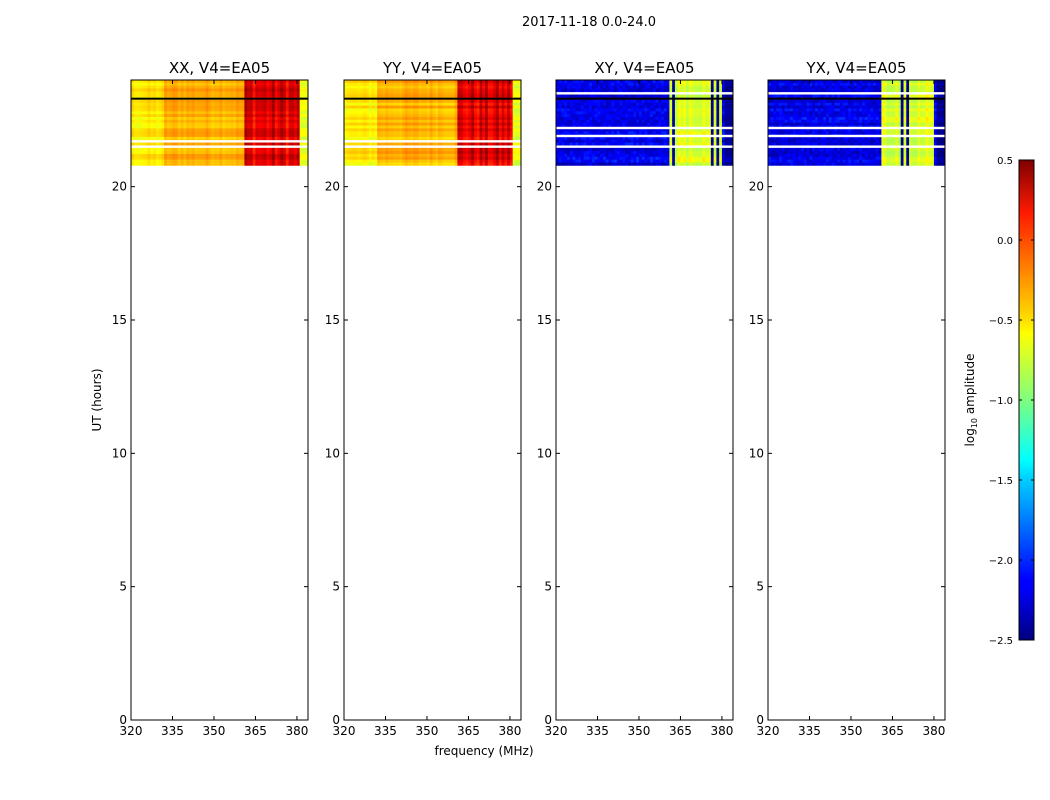 Image resolution: width=1050 pixels, height=800 pixels. I want to click on flag-line-white, so click(219, 146).